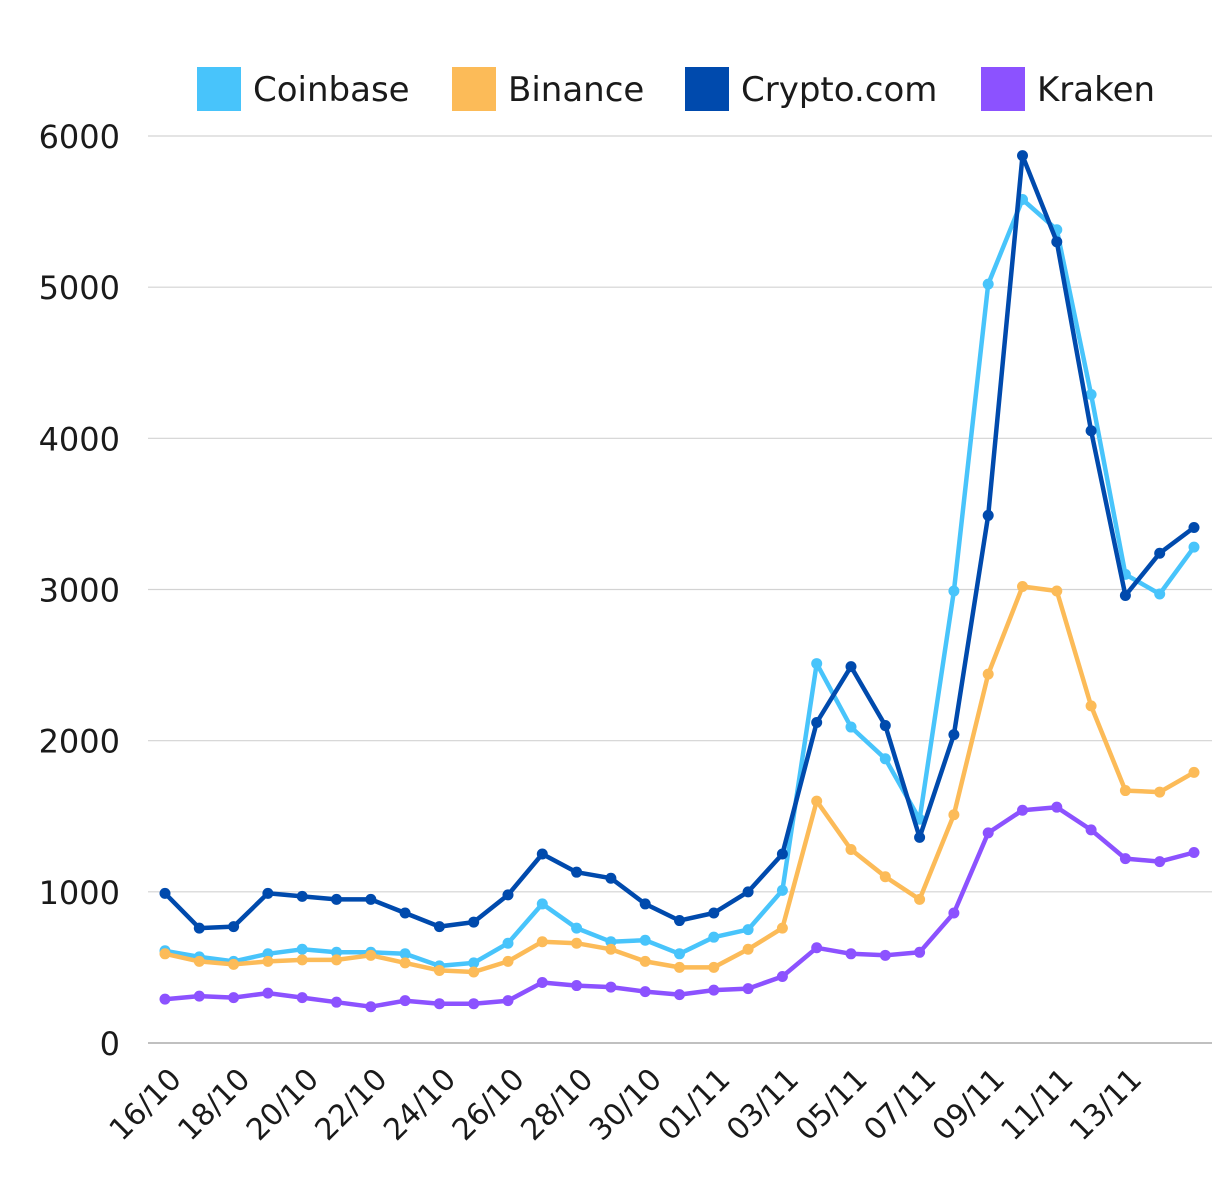 Image resolution: width=1226 pixels, height=1188 pixels. I want to click on x-tick: 09/11, so click(969, 1105).